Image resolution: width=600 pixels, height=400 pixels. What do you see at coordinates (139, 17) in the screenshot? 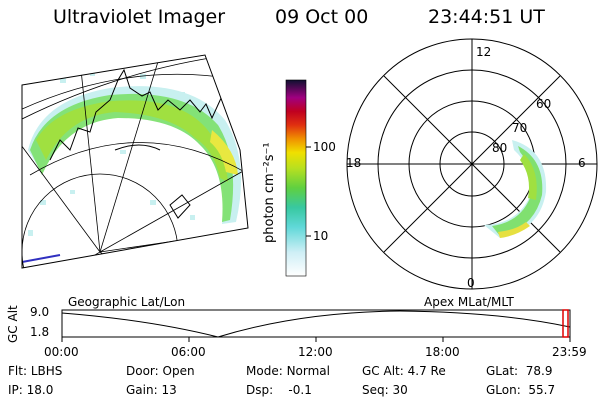
I see `app-title: Ultraviolet Imager` at bounding box center [139, 17].